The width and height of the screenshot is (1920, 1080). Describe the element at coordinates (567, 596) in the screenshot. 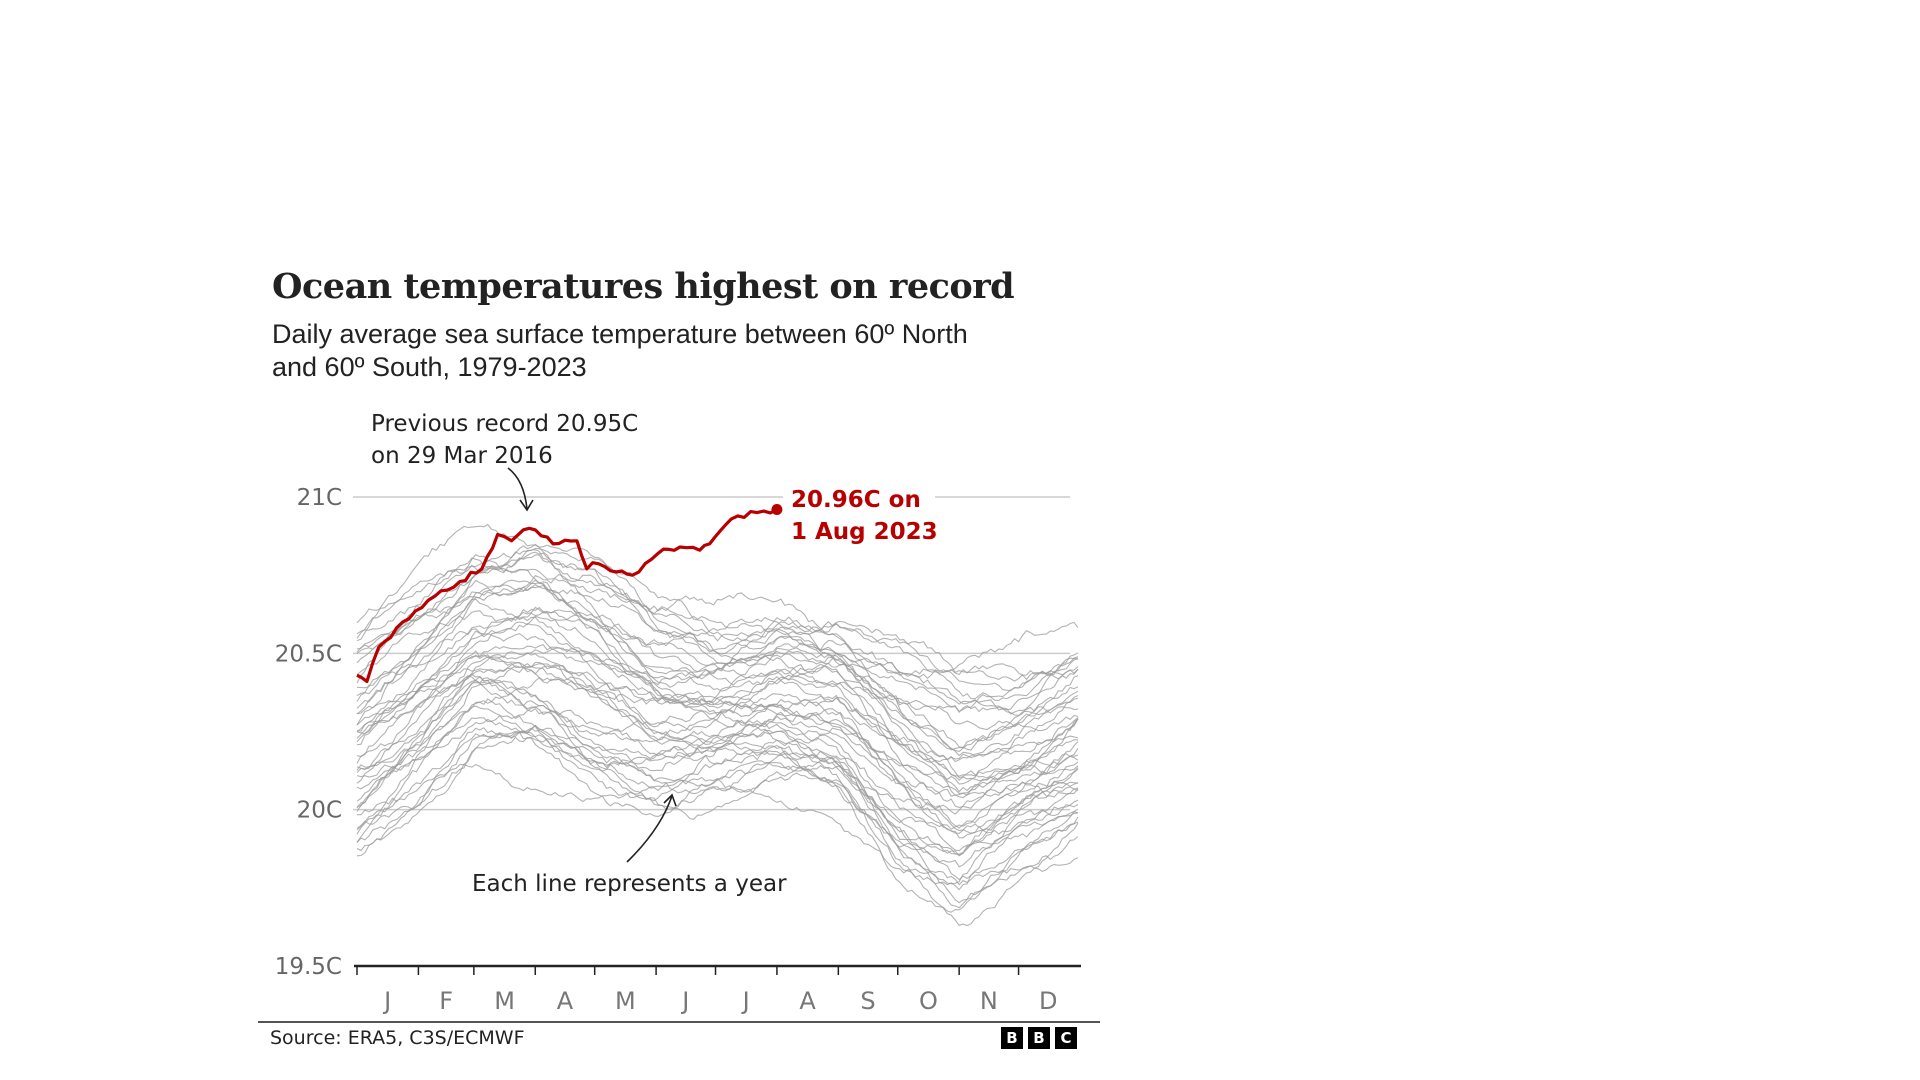

I see `series-line-2023` at that location.